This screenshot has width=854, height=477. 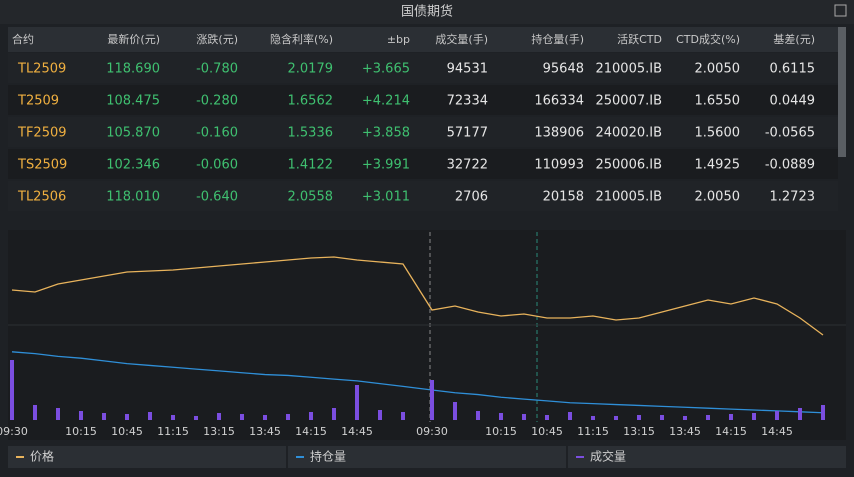 What do you see at coordinates (217, 197) in the screenshot?
I see `table-cell: -0.640` at bounding box center [217, 197].